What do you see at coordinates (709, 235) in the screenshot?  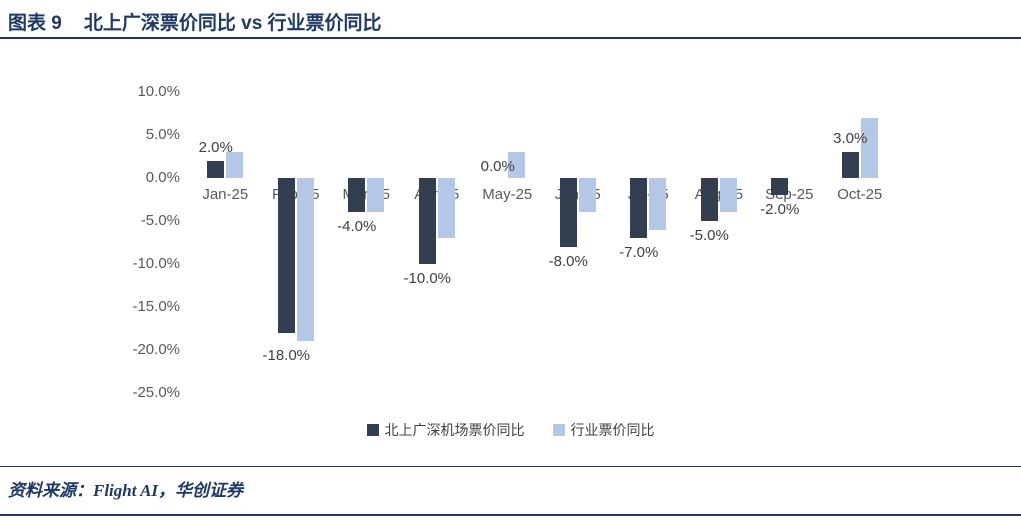 I see `data-label: -5.0%` at bounding box center [709, 235].